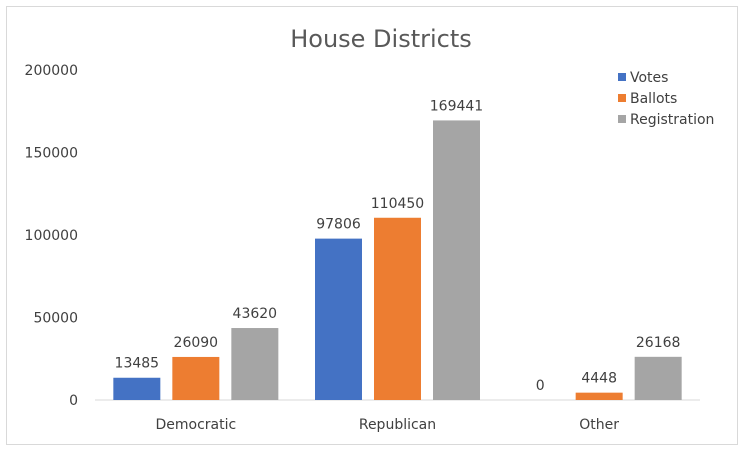  What do you see at coordinates (540, 386) in the screenshot?
I see `data-label: 0` at bounding box center [540, 386].